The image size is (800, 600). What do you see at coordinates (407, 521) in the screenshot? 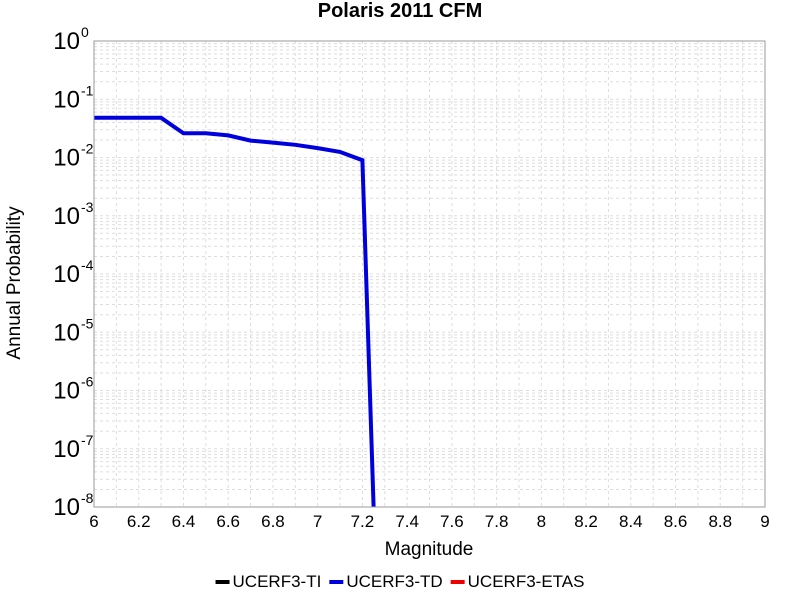
I see `x-tick-label: 7.4` at bounding box center [407, 521].